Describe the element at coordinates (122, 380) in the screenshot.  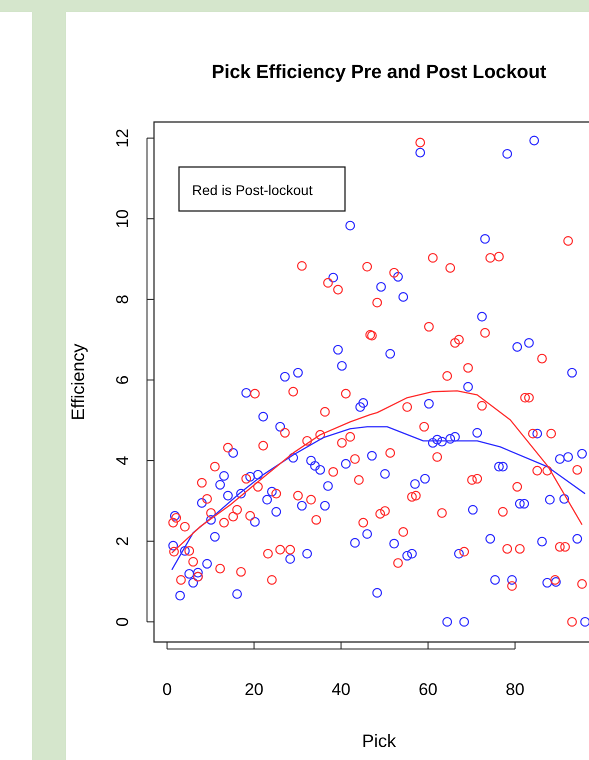
I see `y-tick-label: 6` at that location.